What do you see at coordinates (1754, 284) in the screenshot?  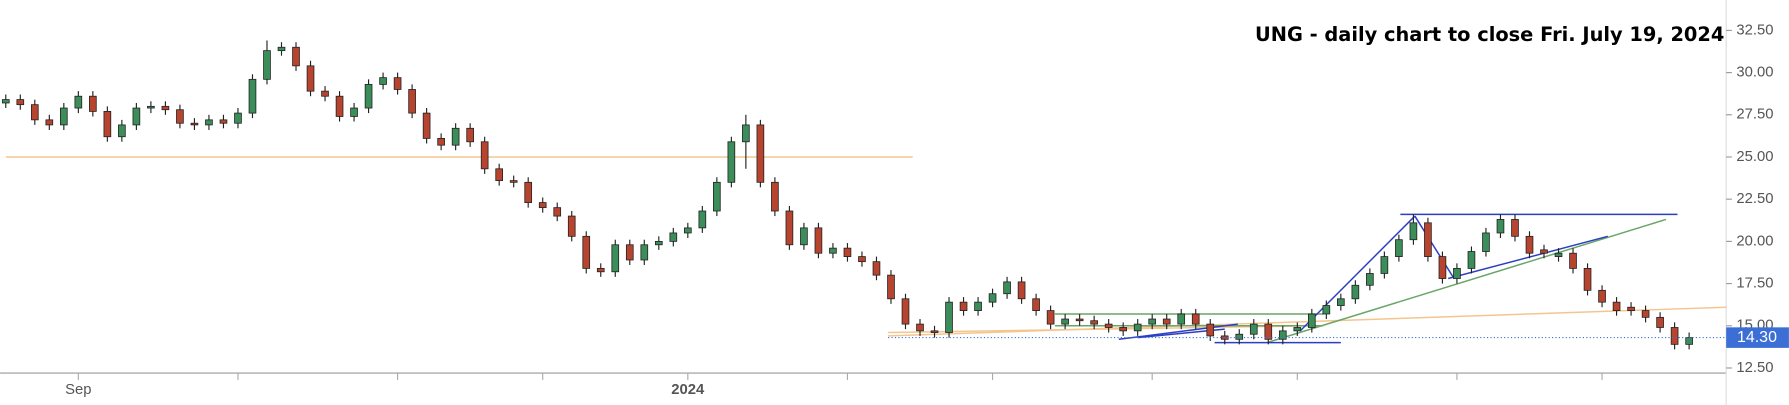 I see `y-tick-label: 17.50` at bounding box center [1754, 284].